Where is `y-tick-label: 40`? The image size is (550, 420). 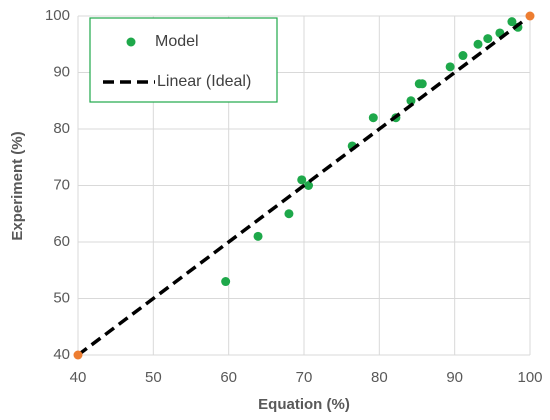 y-tick-label: 40 is located at coordinates (61, 354).